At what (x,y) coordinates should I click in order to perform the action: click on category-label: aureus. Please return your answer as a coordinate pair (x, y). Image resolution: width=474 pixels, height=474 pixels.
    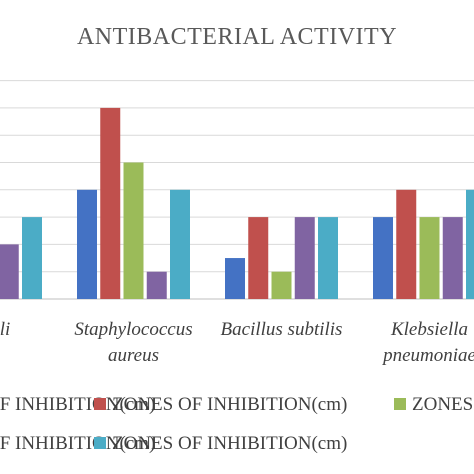
    Looking at the image, I should click on (133, 355).